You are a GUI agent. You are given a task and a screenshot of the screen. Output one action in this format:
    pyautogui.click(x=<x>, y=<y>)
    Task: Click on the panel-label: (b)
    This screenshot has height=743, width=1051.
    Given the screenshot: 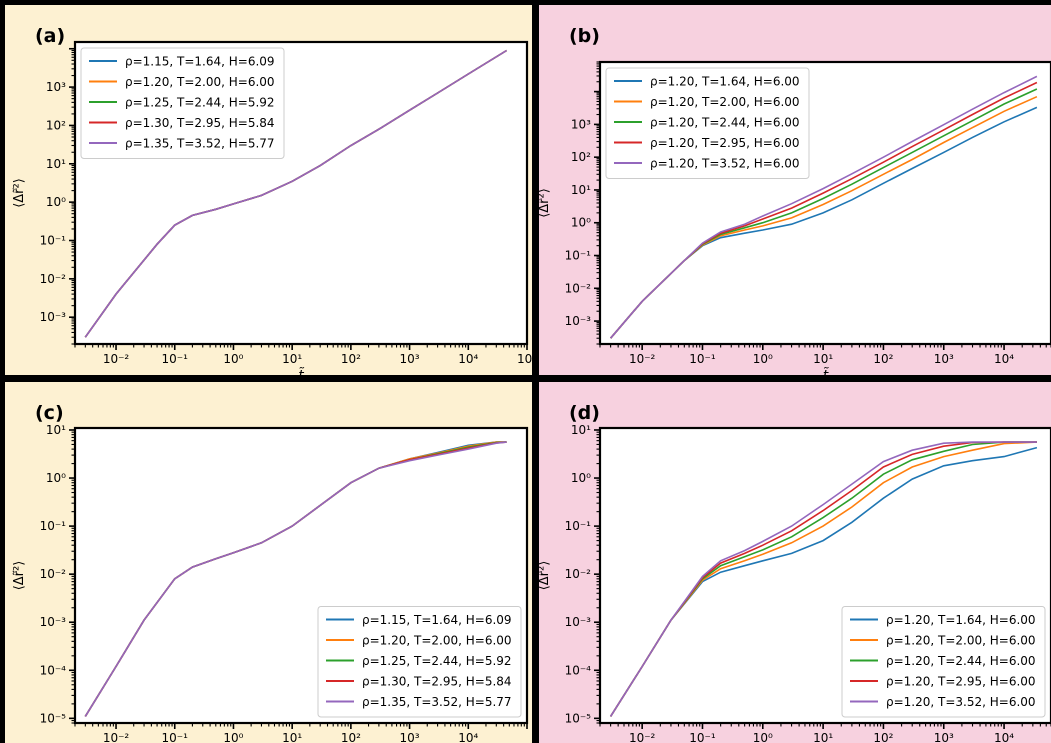 What is the action you would take?
    pyautogui.click(x=584, y=36)
    